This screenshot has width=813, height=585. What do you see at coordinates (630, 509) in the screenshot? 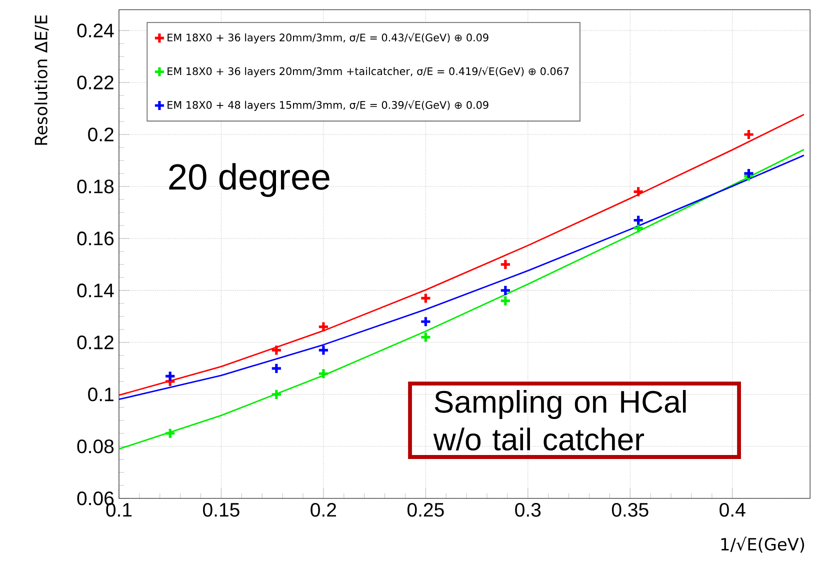
I see `x-tick-label: 0.35` at bounding box center [630, 509].